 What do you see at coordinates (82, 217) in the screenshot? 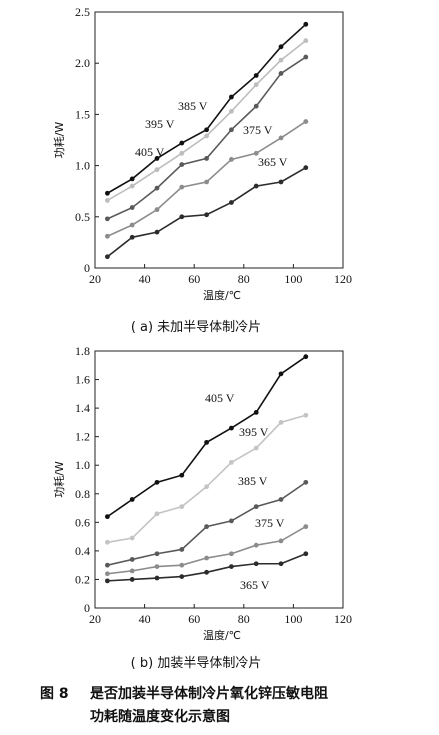
I see `y-tick-label: 0.5` at bounding box center [82, 217].